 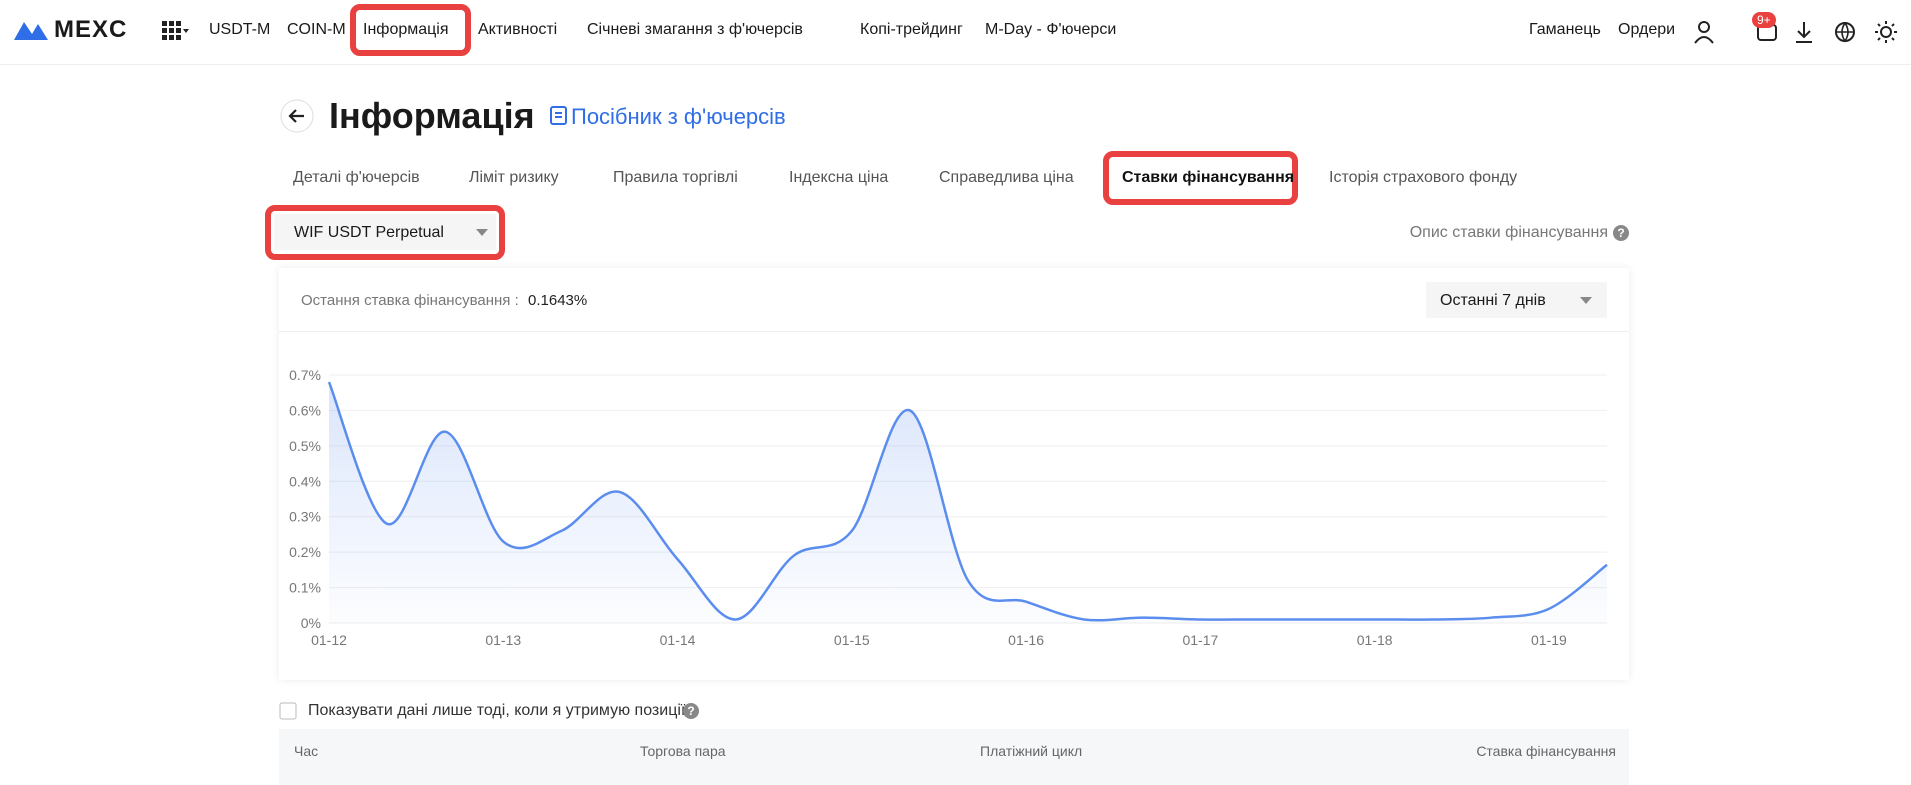 I want to click on x-tick-label: 01-12, so click(x=329, y=640).